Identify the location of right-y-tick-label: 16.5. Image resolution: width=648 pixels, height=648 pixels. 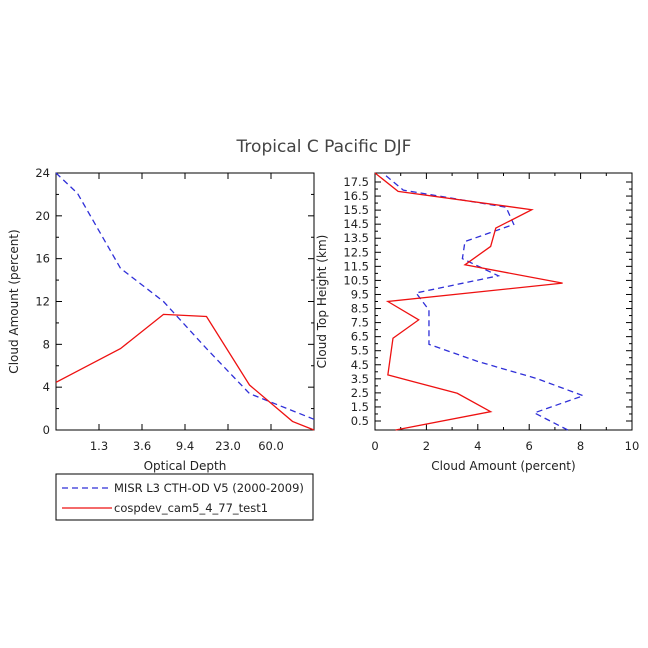
(356, 196).